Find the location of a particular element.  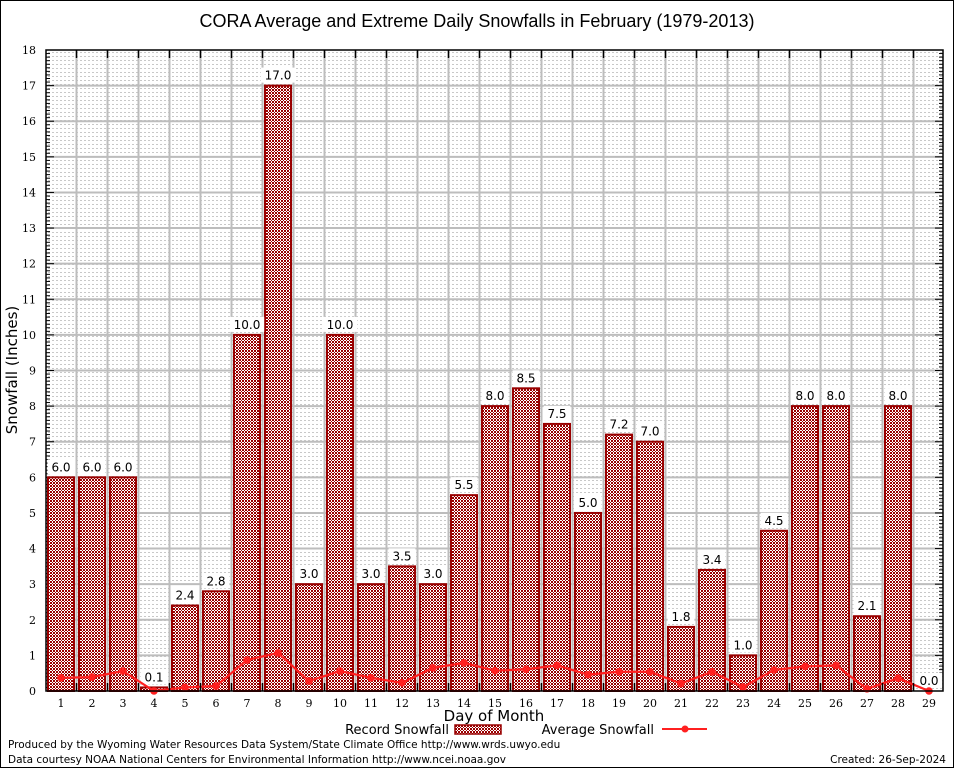

x-tick-label: 13 is located at coordinates (433, 703).